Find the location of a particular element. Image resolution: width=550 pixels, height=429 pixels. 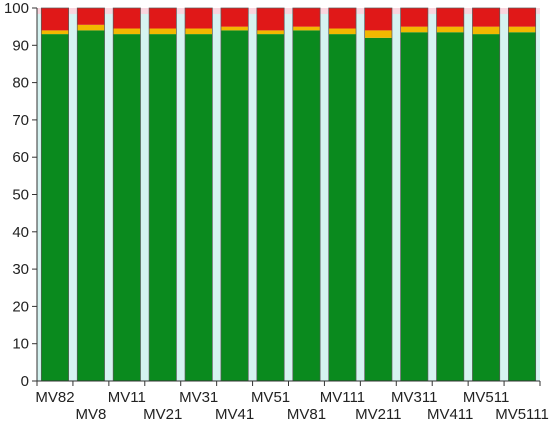

x-tick-label: MV31 is located at coordinates (198, 397).